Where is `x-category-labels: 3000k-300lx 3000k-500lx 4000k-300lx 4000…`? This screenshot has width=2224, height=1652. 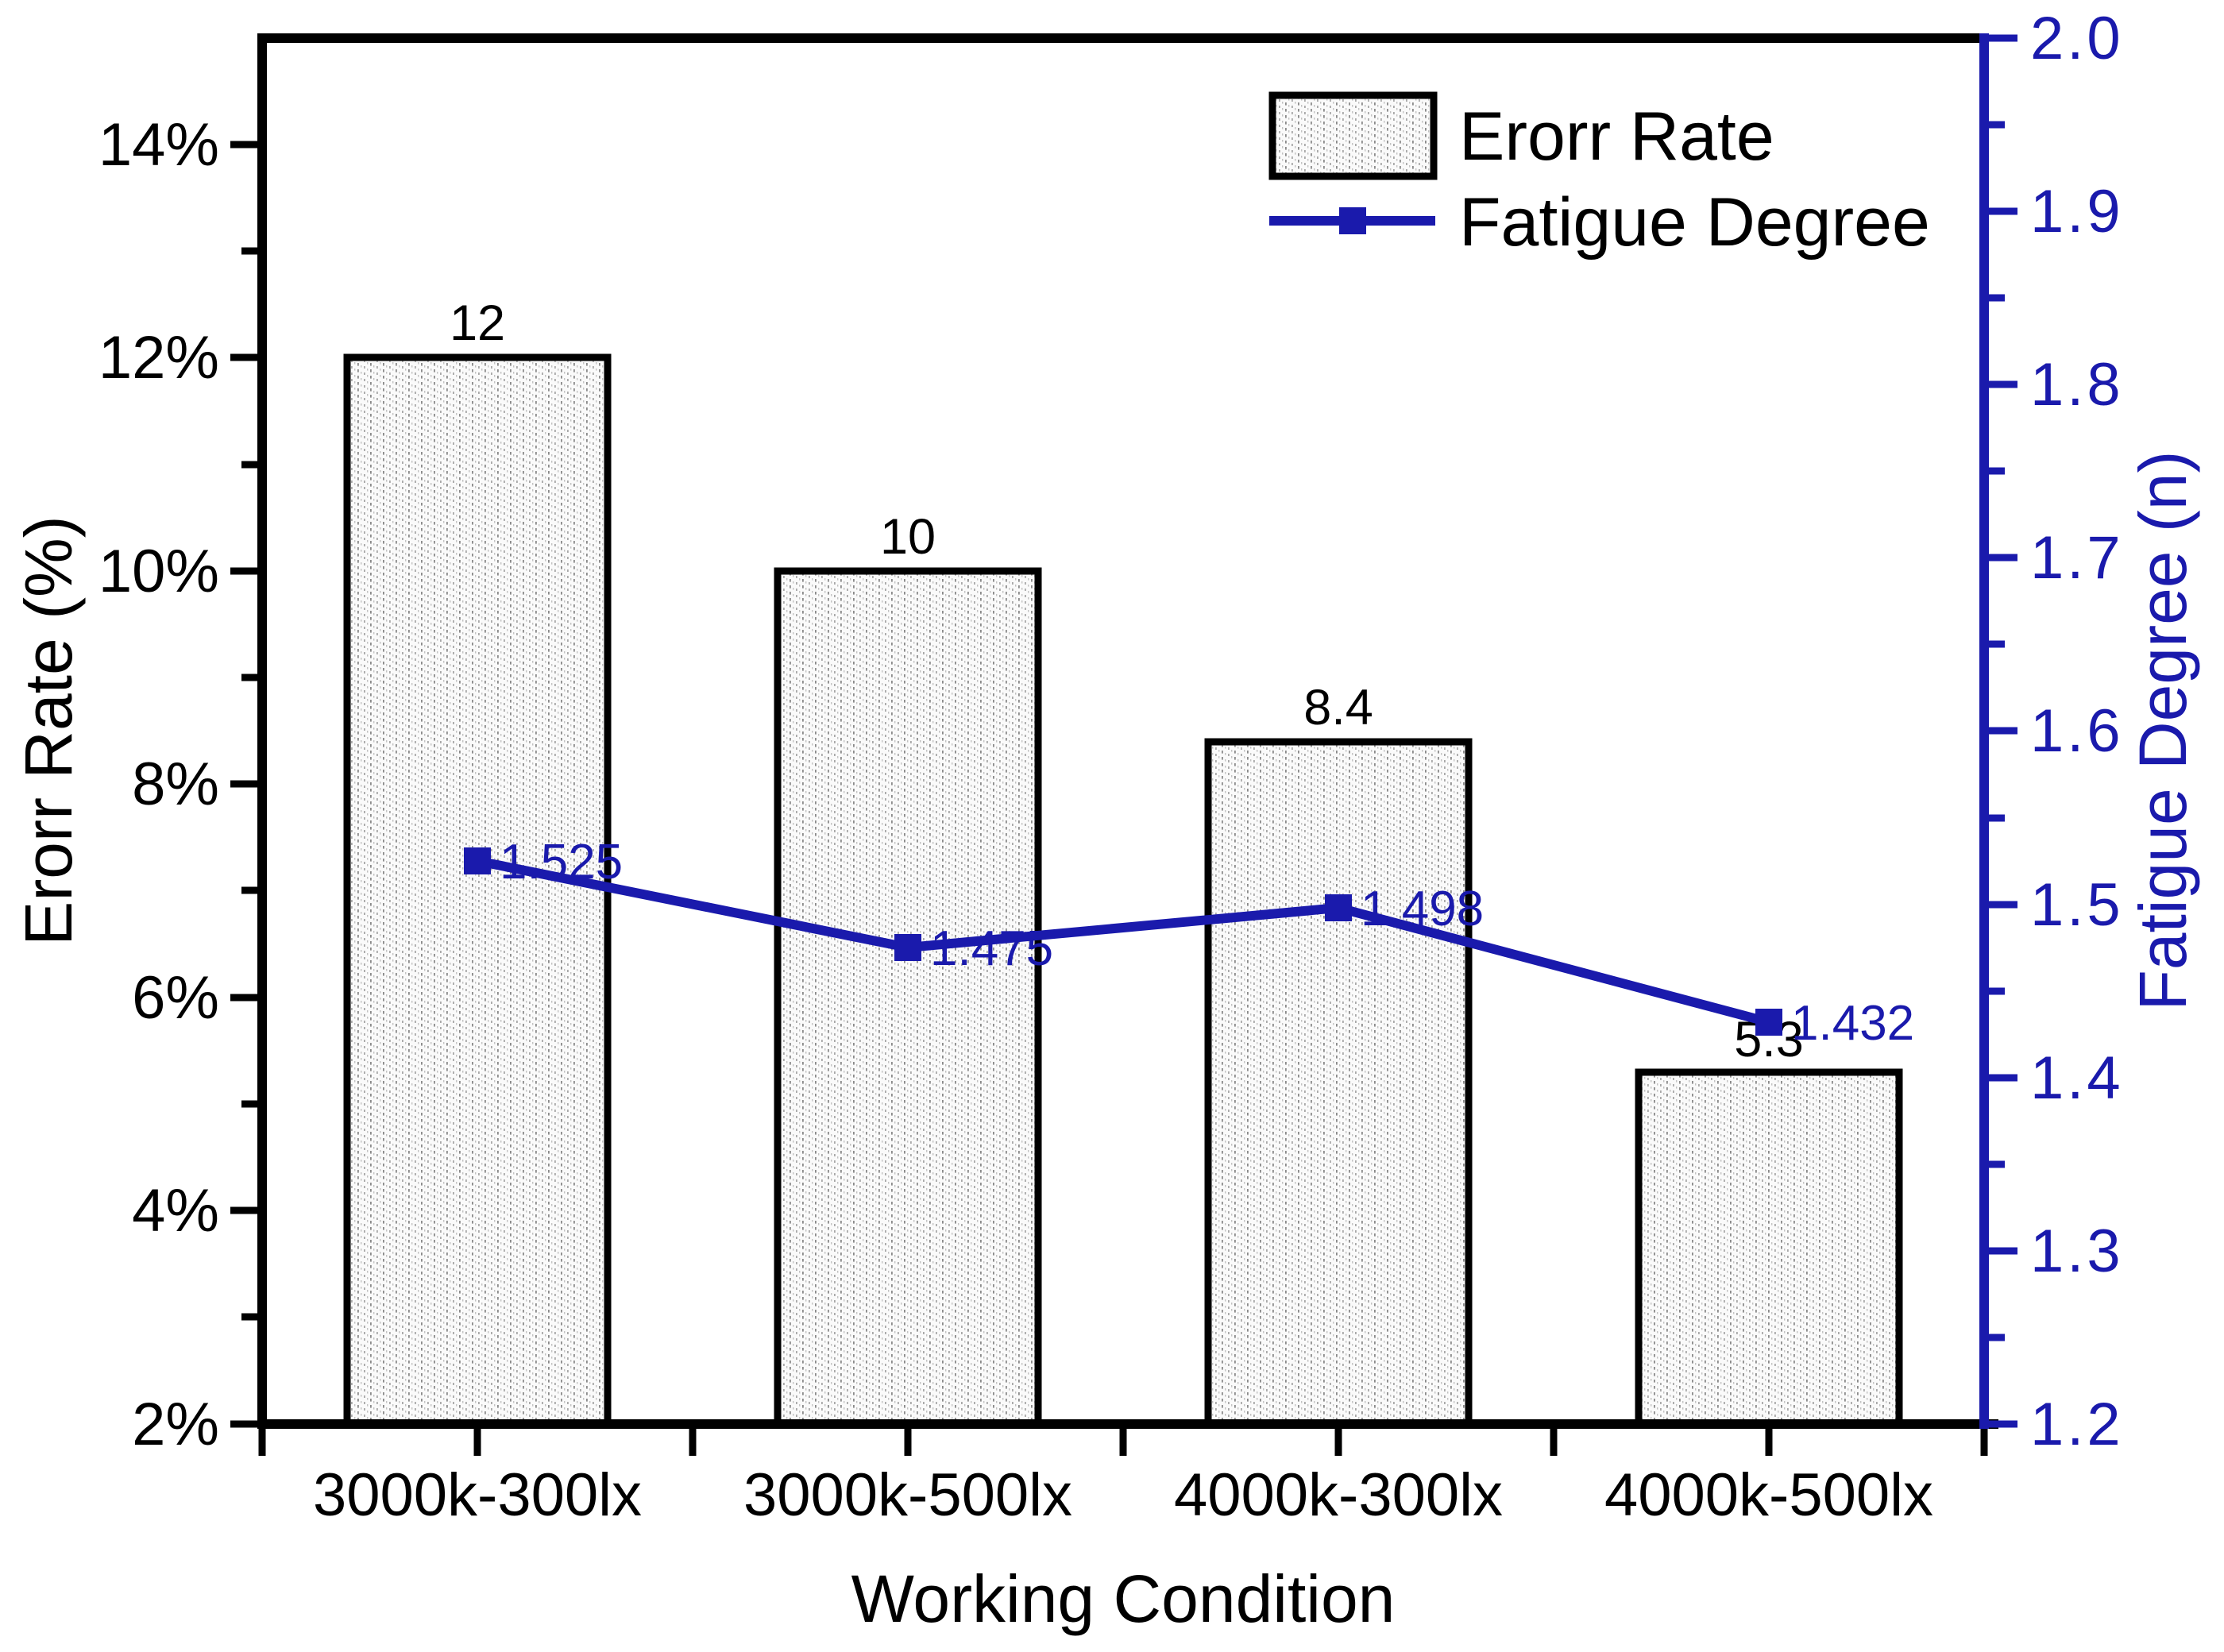
x-category-labels: 3000k-300lx 3000k-500lx 4000k-300lx 4000… is located at coordinates (1123, 1495).